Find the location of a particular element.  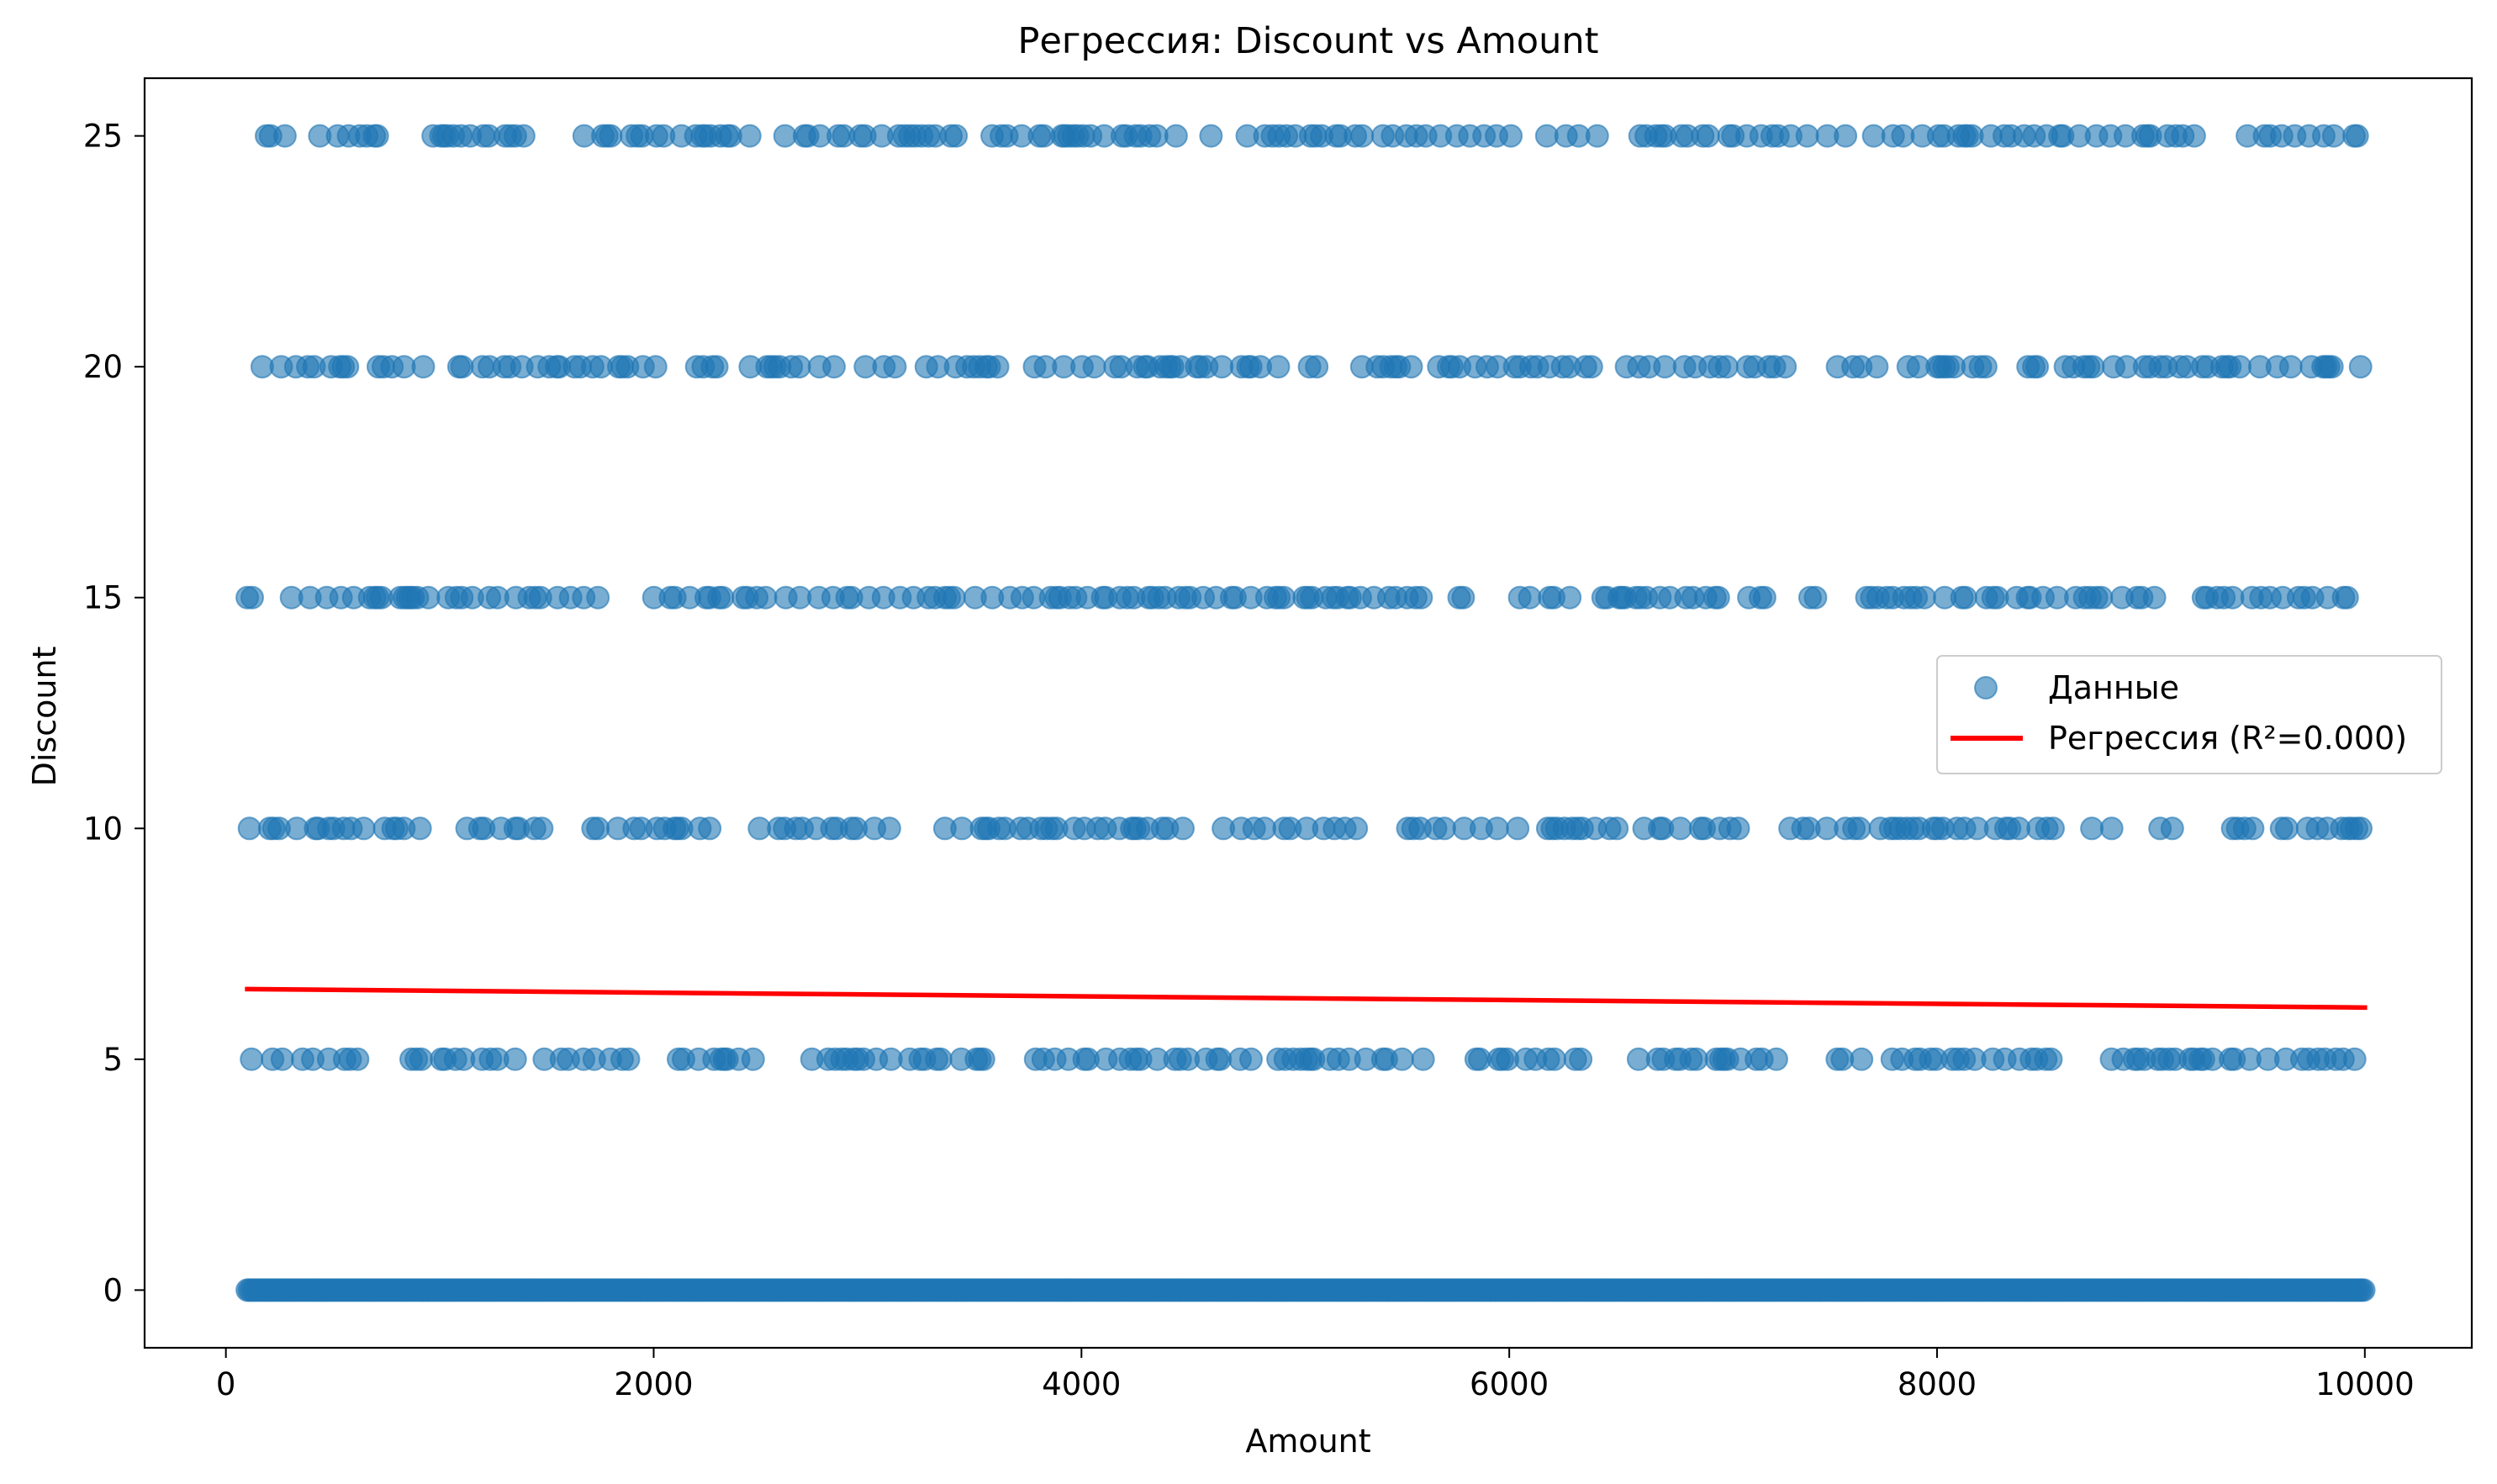

x-tick-label: 8000 is located at coordinates (1937, 1384).